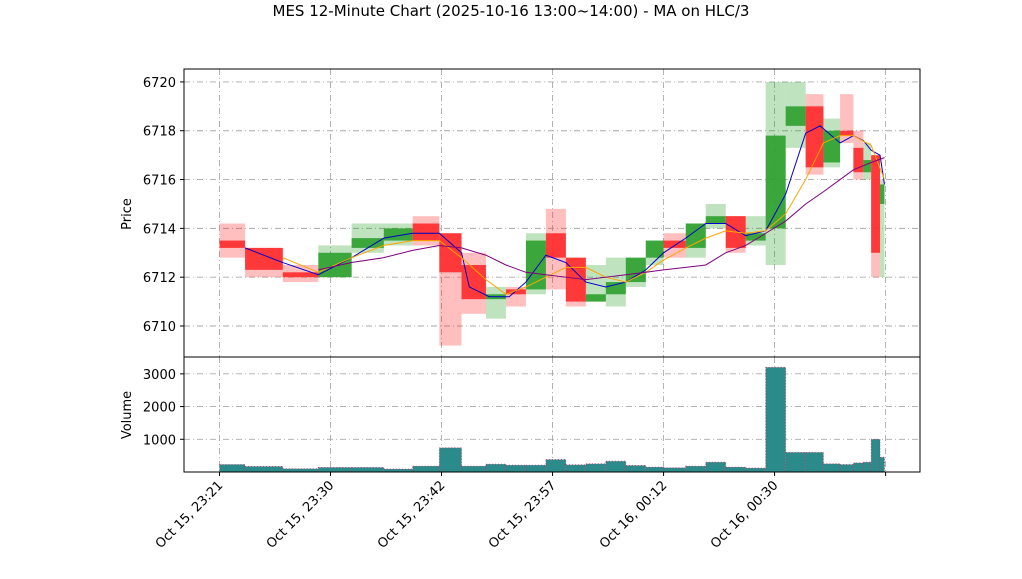 The height and width of the screenshot is (579, 1022). What do you see at coordinates (522, 514) in the screenshot?
I see `x-tick-label: Oct 15, 23:57` at bounding box center [522, 514].